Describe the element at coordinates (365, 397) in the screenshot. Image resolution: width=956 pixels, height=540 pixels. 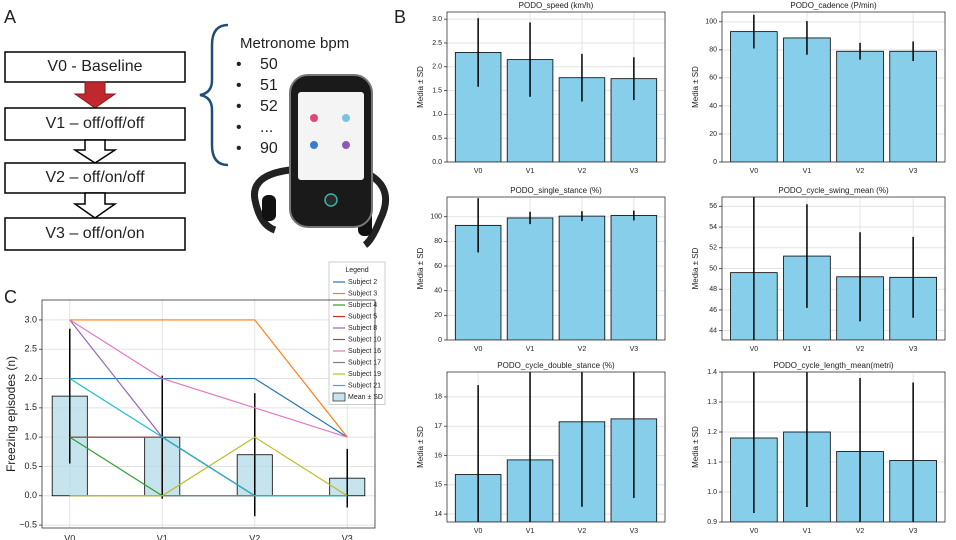
I see `legend-label: Mean ± SD` at that location.